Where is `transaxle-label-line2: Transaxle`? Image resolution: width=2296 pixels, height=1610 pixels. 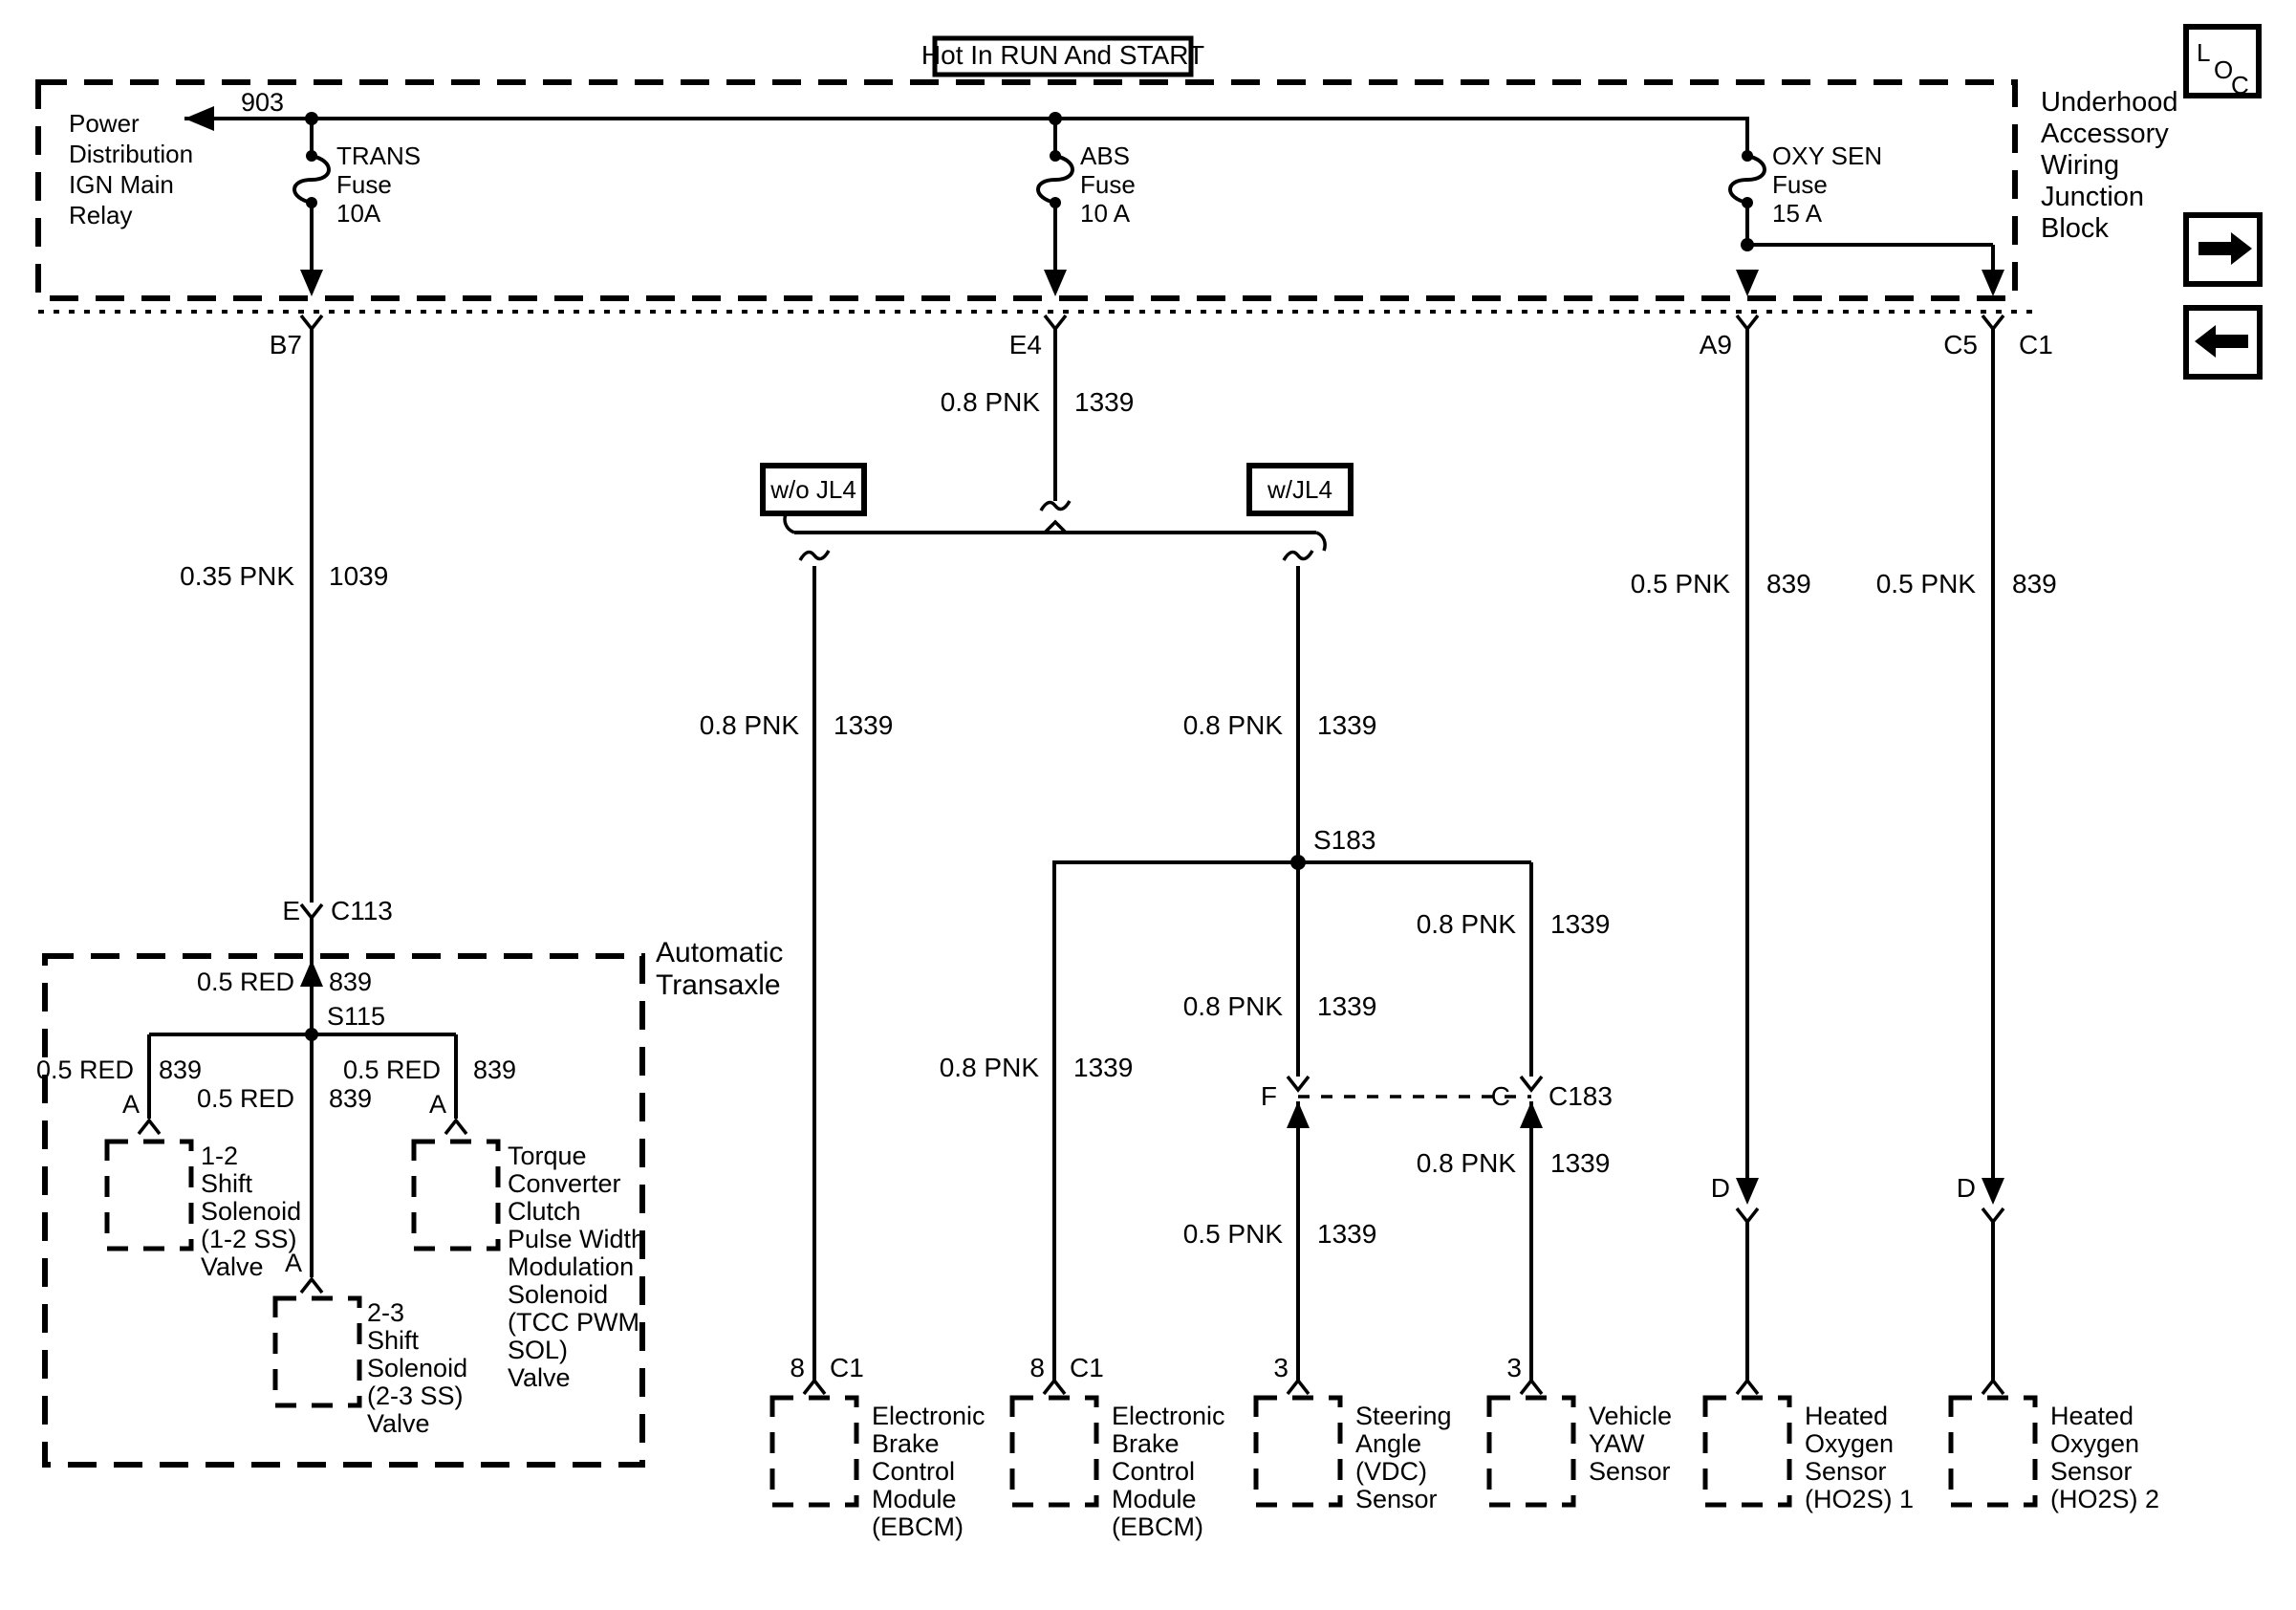
transaxle-label-line2: Transaxle is located at coordinates (718, 985).